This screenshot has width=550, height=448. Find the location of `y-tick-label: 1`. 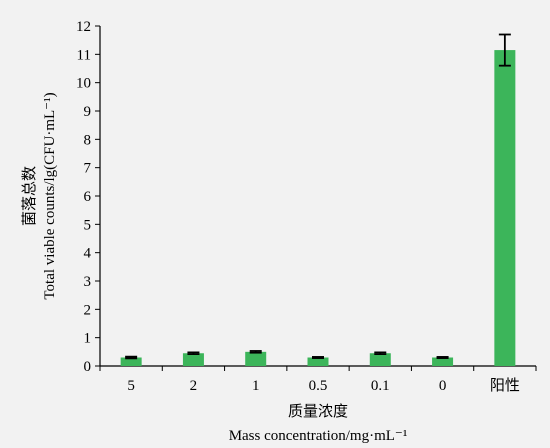

y-tick-label: 1 is located at coordinates (88, 339).